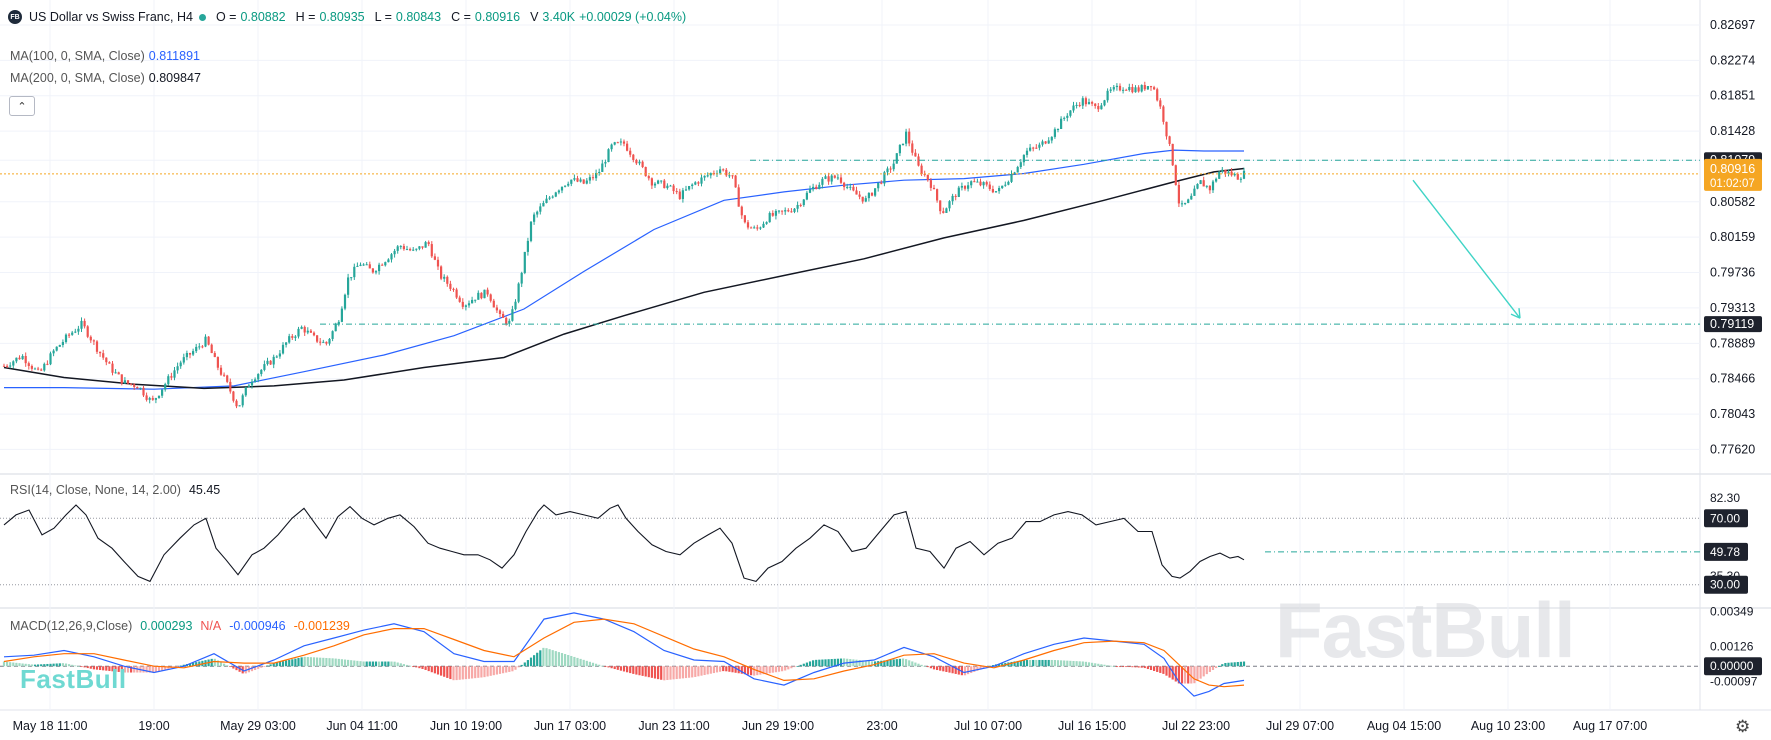 This screenshot has width=1771, height=740. Describe the element at coordinates (1733, 174) in the screenshot. I see `last-price-tag-bg` at that location.